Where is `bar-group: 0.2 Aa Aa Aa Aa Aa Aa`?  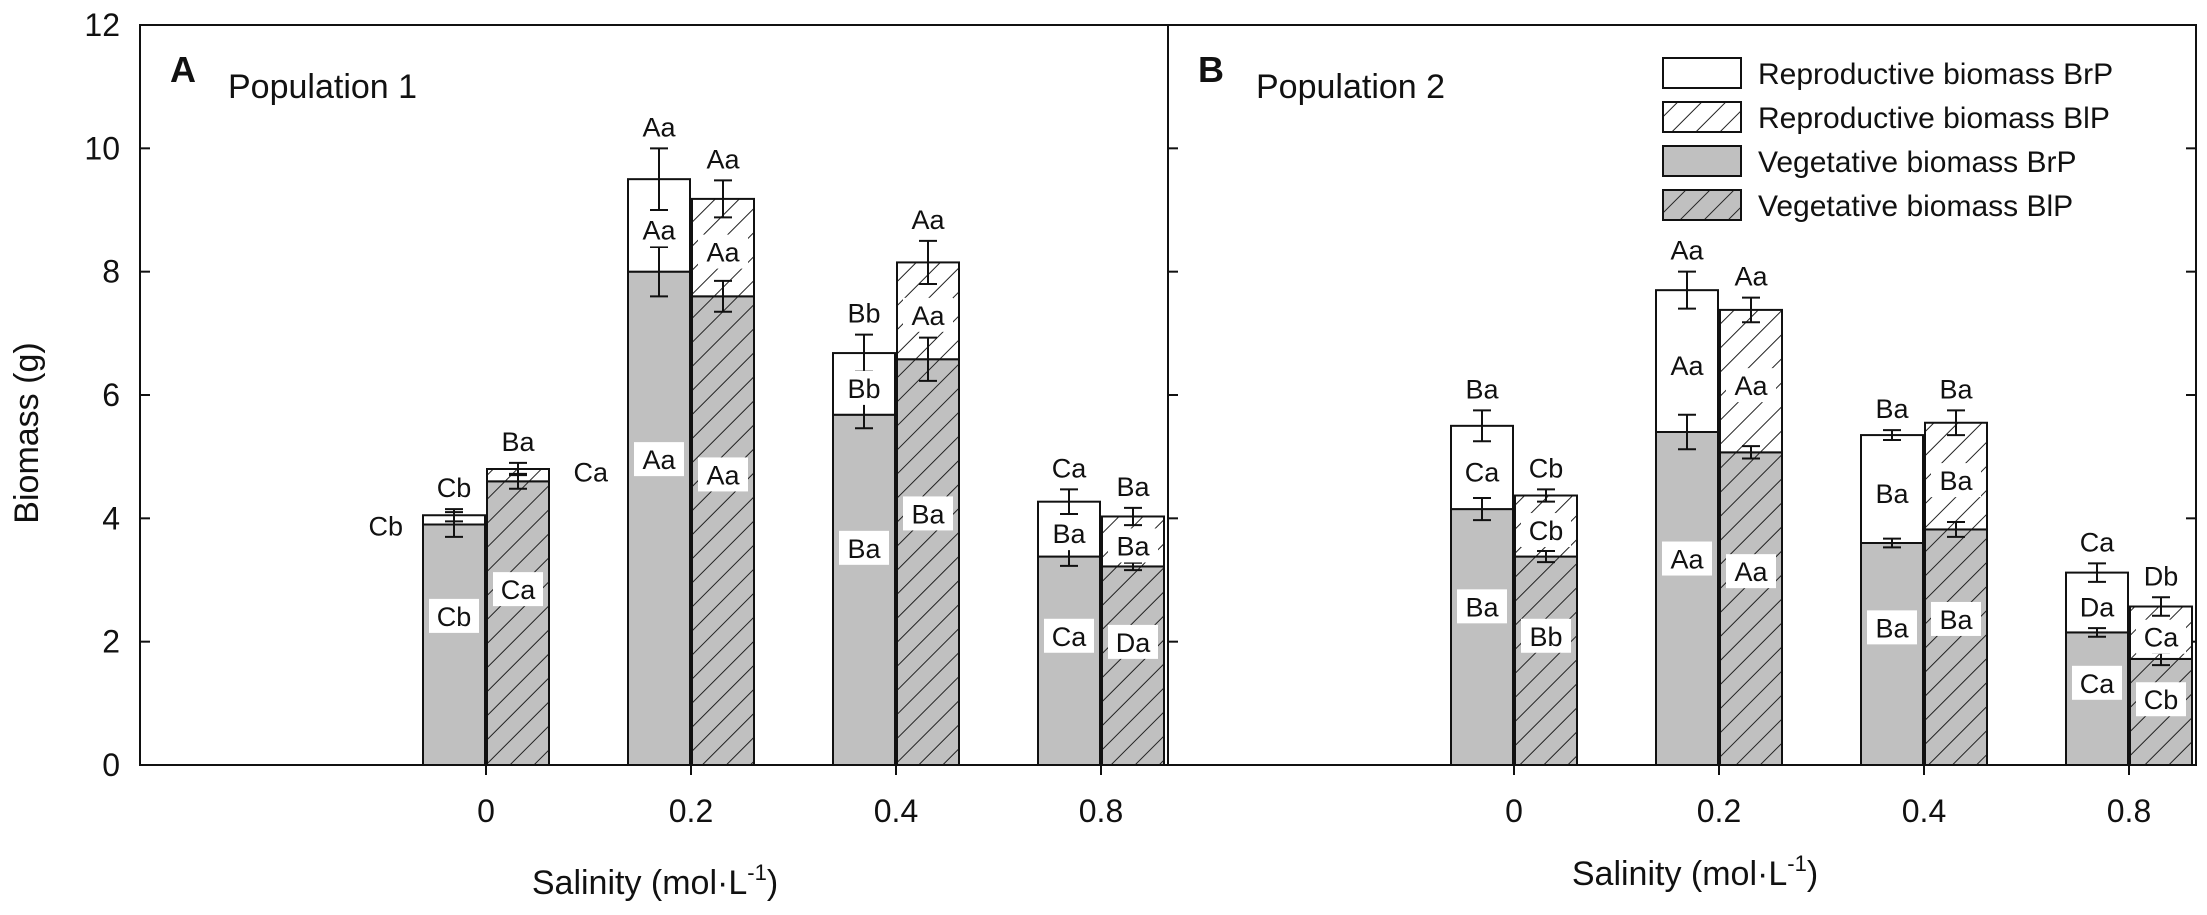 bar-group: 0.2 Aa Aa Aa Aa Aa Aa is located at coordinates (1719, 532).